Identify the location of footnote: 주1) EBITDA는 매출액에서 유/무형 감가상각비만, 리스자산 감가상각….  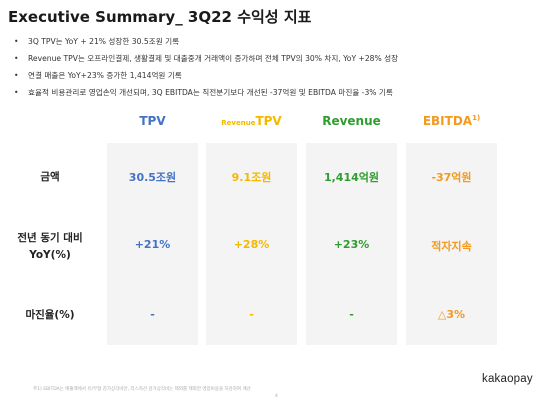
(142, 389).